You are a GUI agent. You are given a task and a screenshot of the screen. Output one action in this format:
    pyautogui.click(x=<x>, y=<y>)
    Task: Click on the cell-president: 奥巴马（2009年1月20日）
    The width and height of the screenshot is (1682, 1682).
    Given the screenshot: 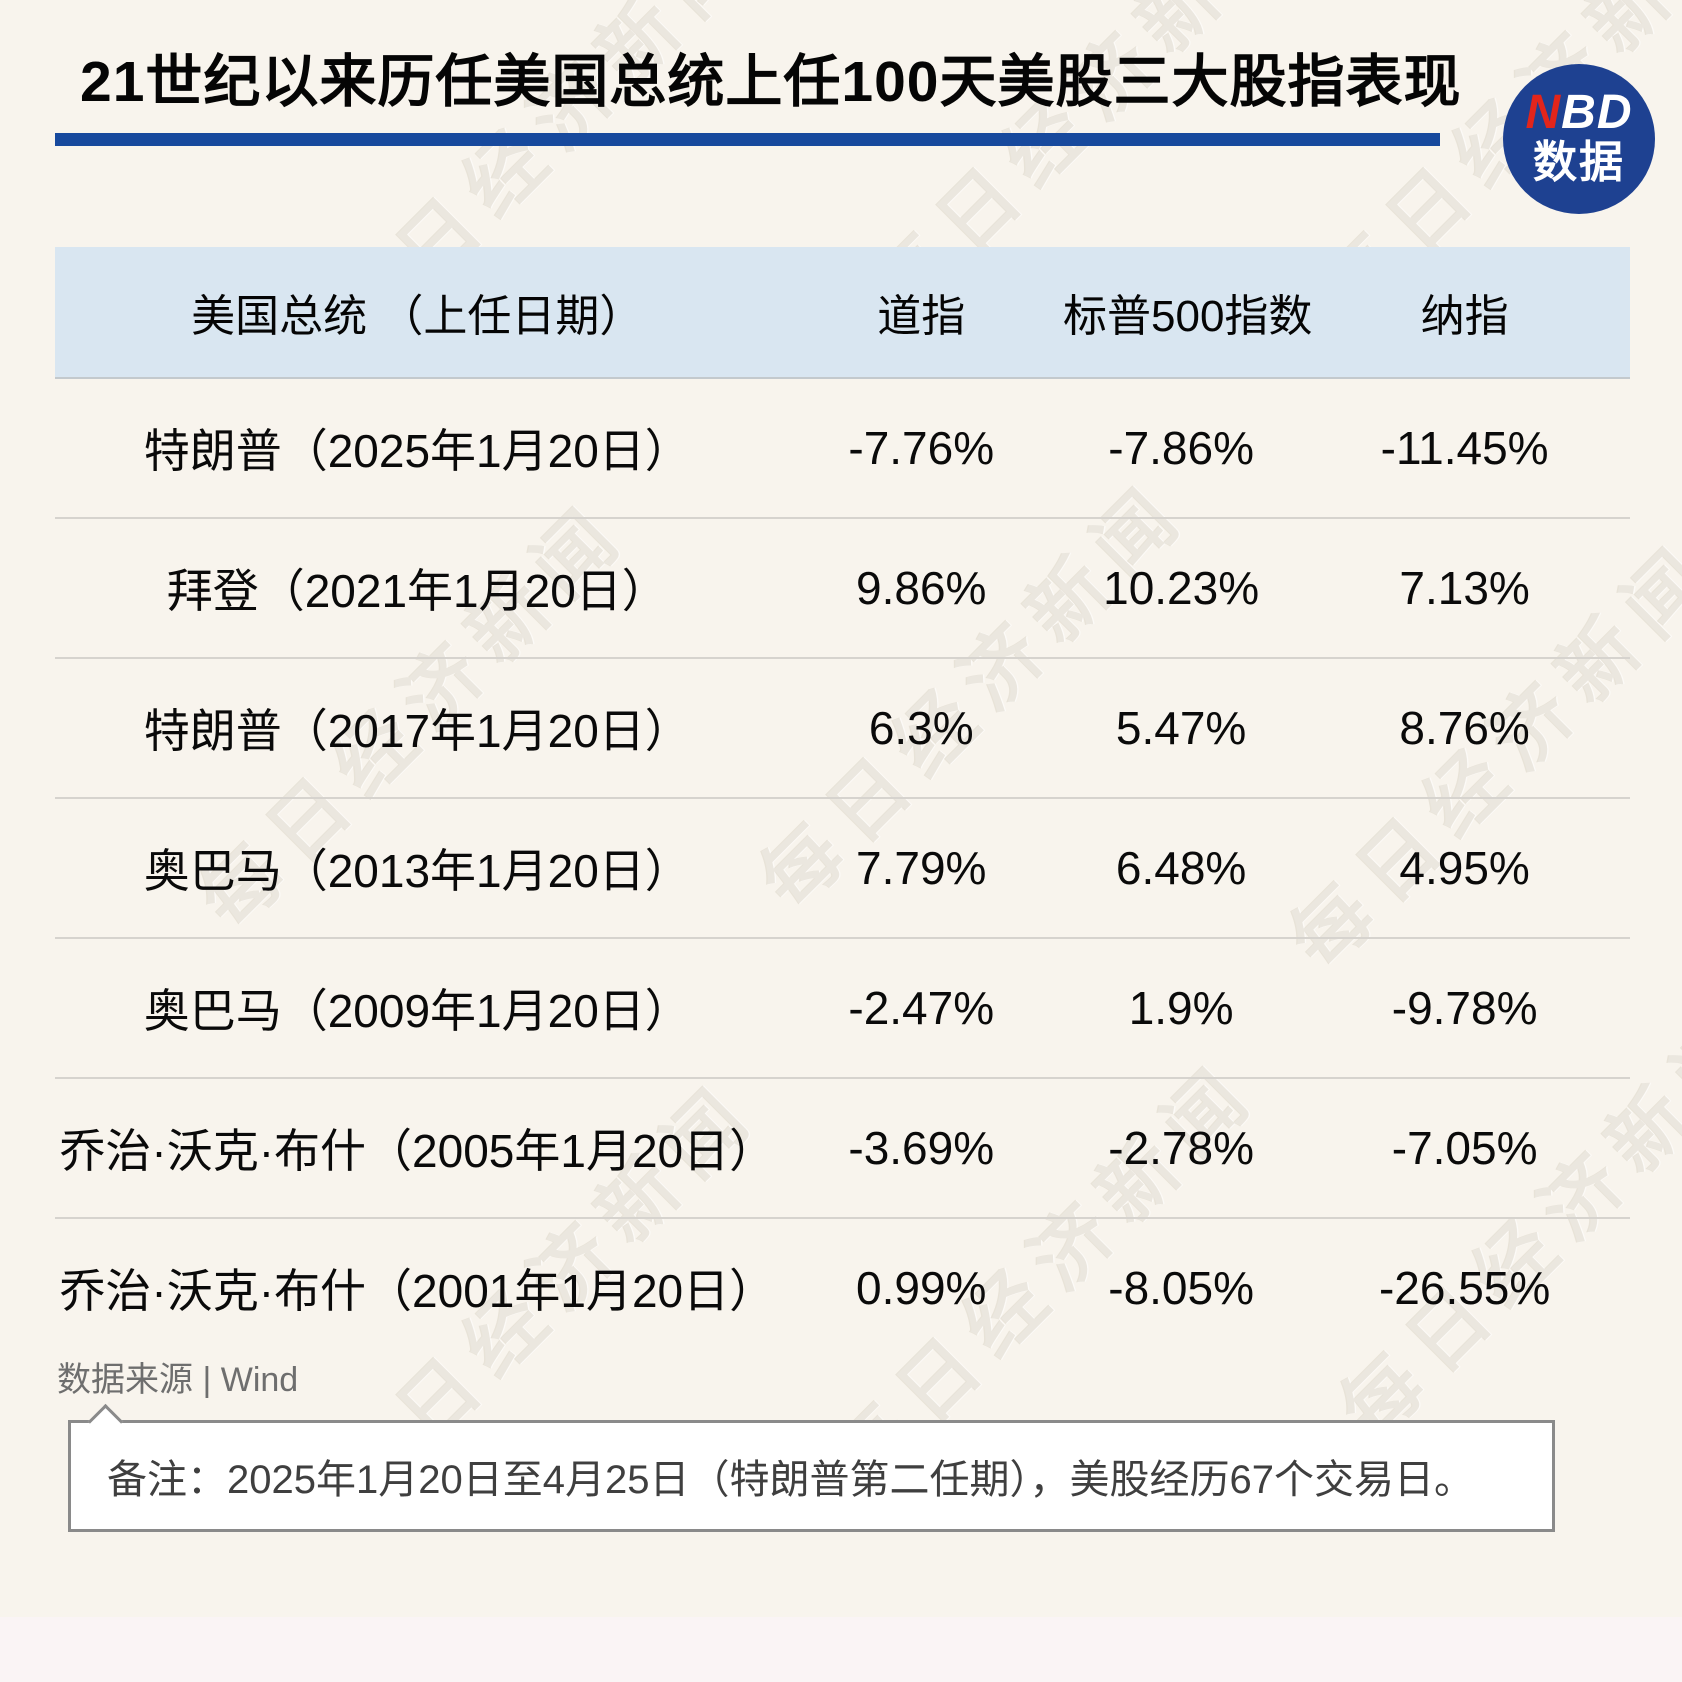 What is the action you would take?
    pyautogui.click(x=417, y=1011)
    